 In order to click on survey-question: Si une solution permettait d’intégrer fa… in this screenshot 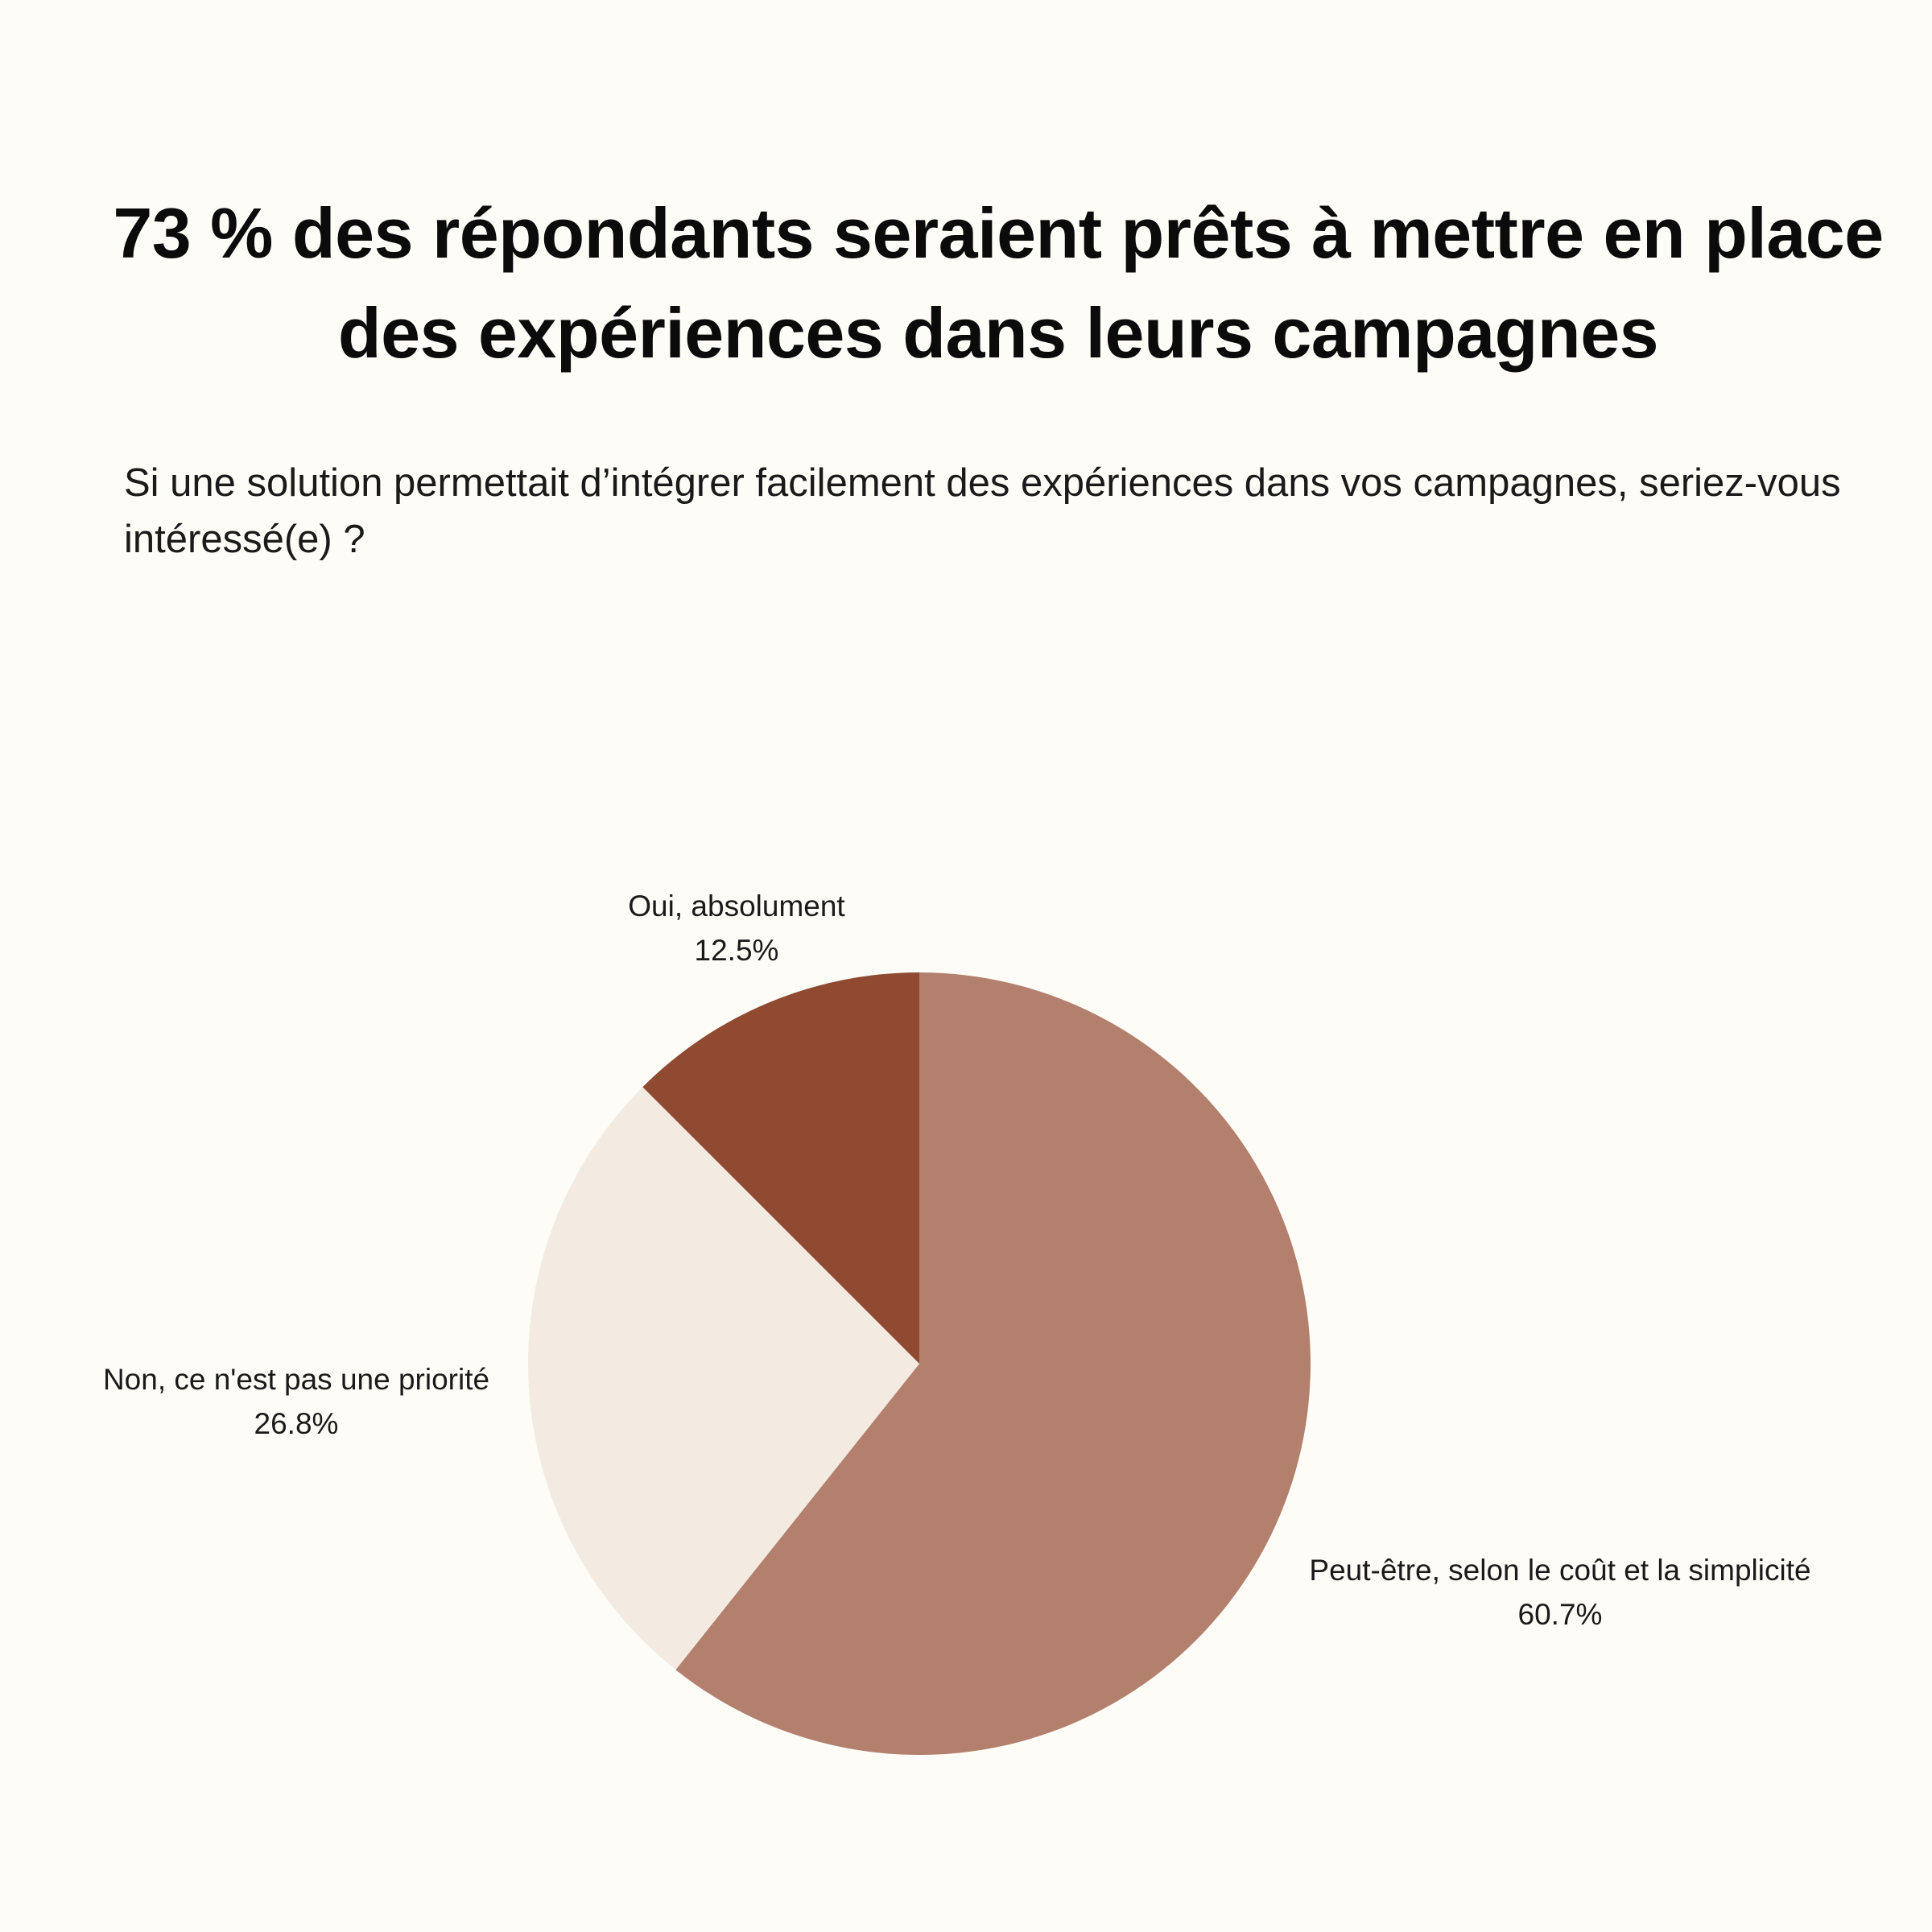, I will do `click(982, 511)`.